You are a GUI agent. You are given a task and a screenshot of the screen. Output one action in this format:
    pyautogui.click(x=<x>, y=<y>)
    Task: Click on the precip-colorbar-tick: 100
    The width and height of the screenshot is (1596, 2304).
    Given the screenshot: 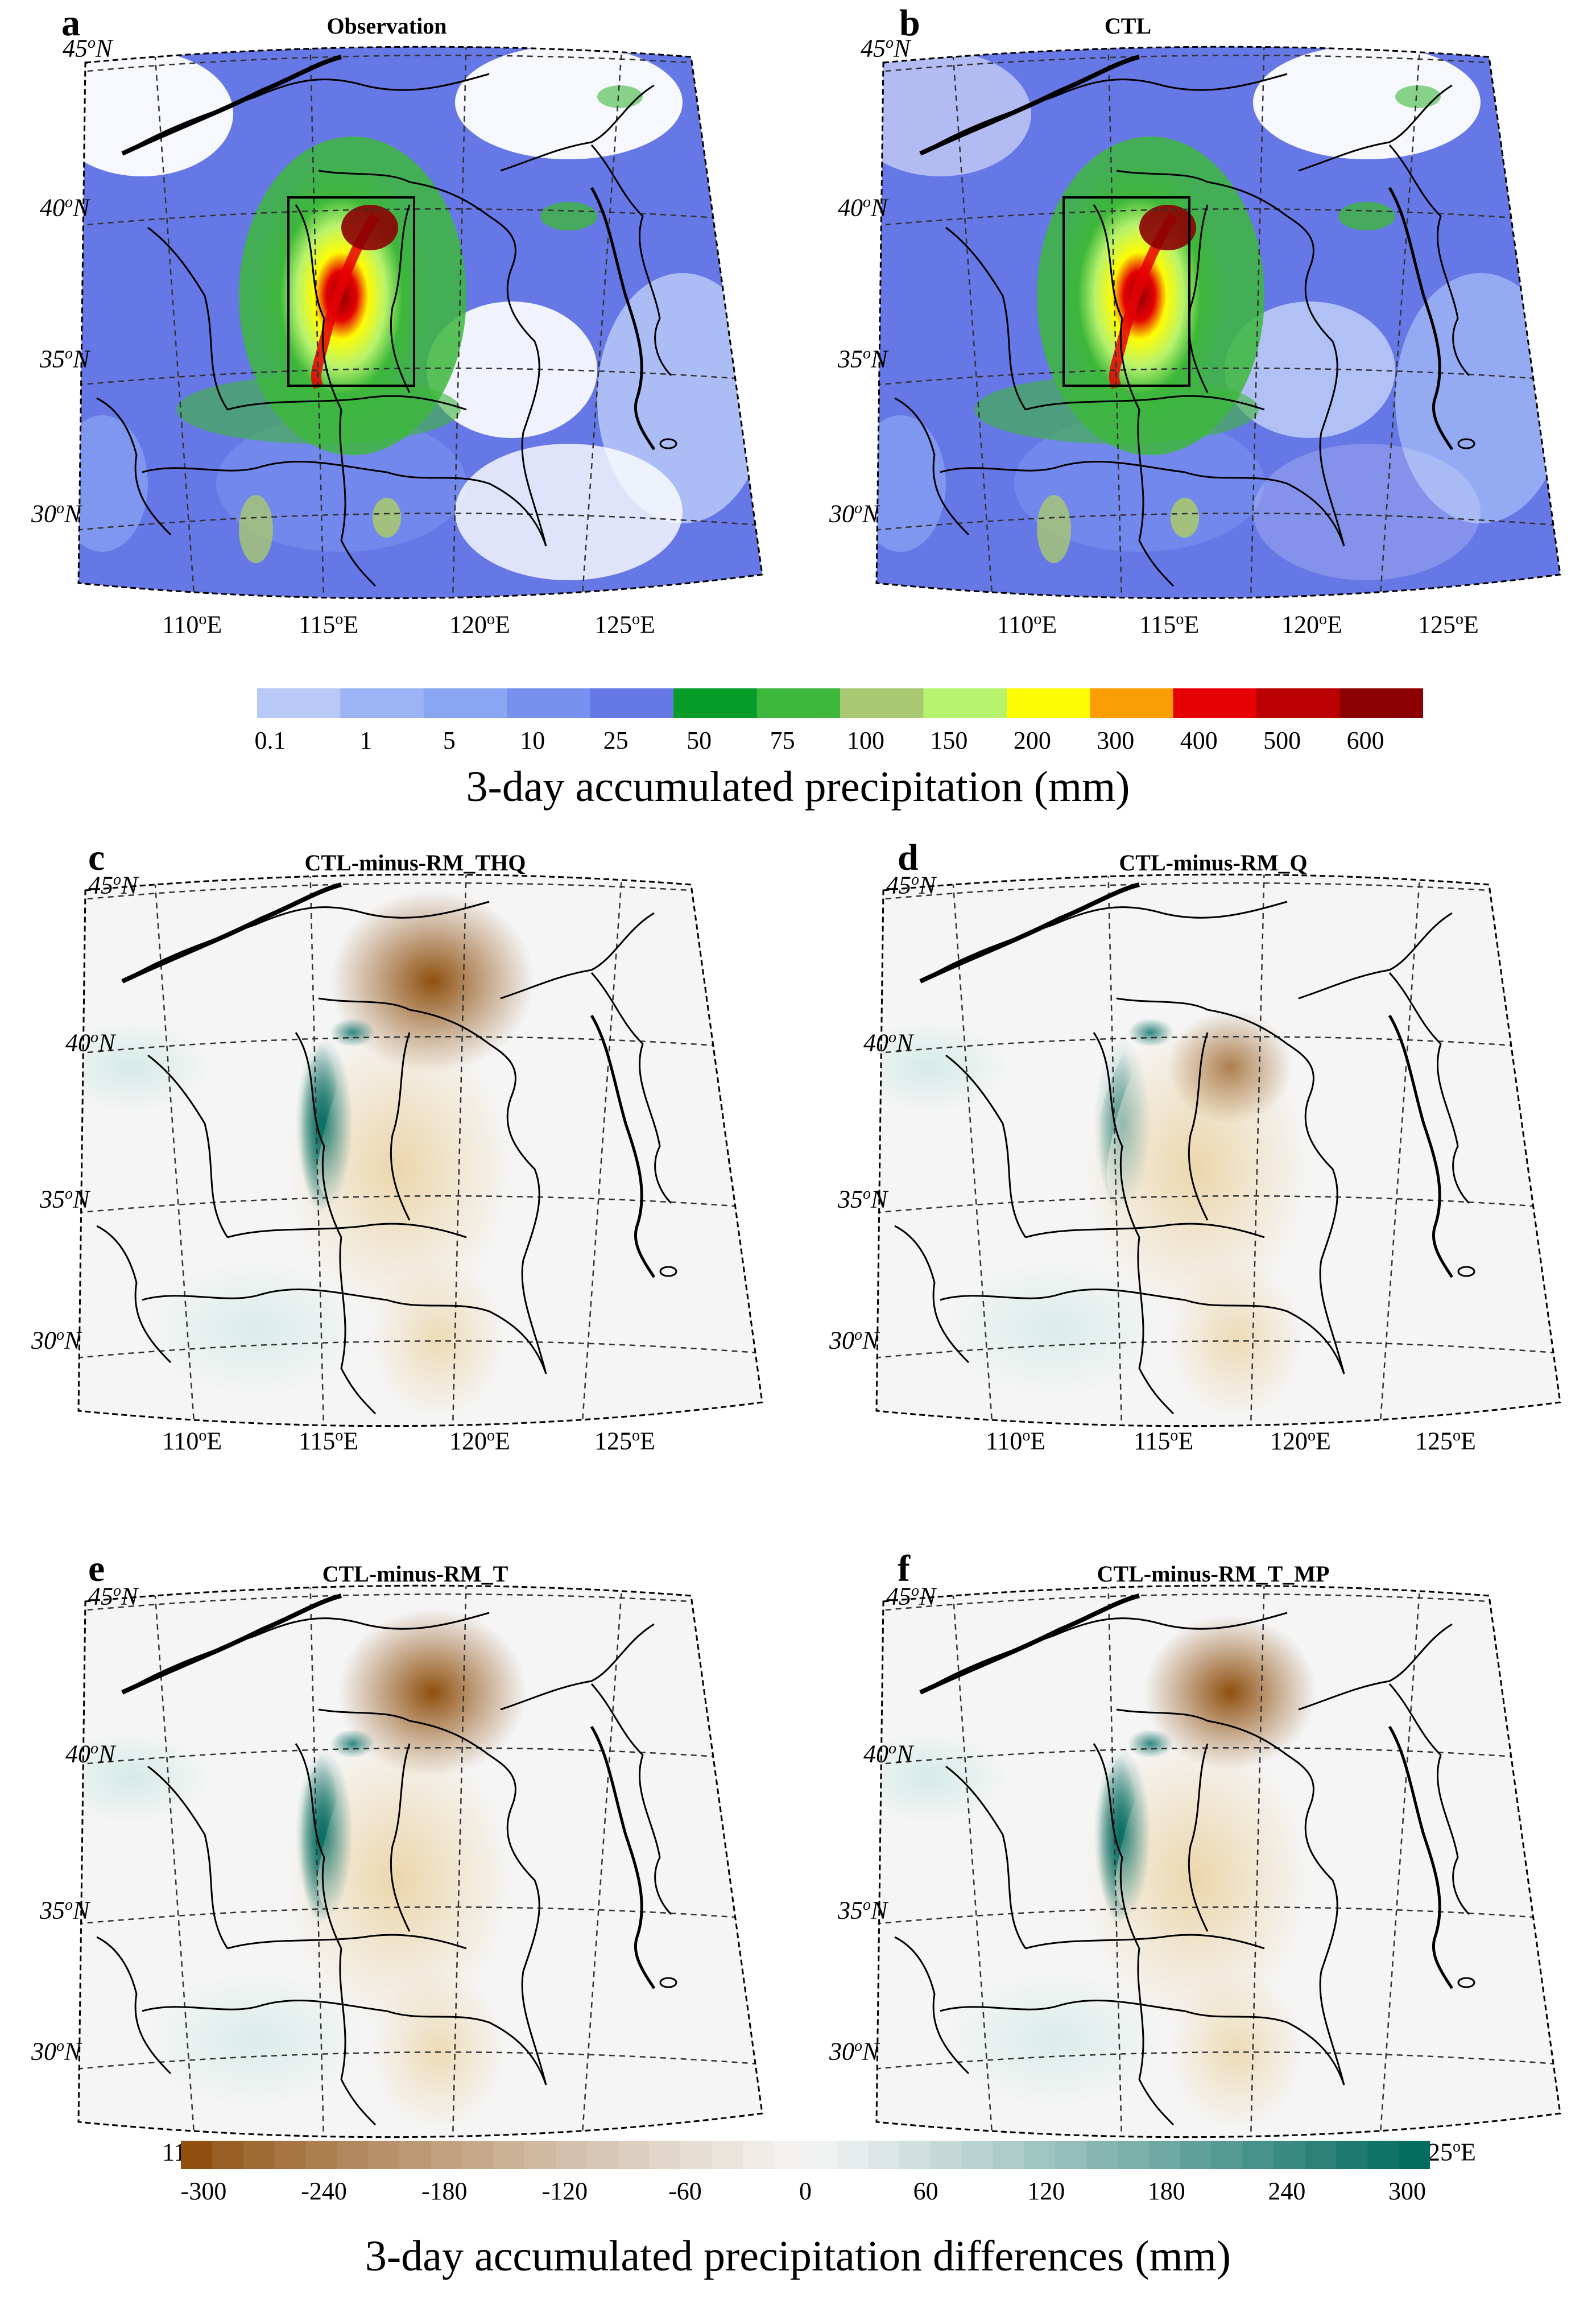 What is the action you would take?
    pyautogui.click(x=865, y=740)
    